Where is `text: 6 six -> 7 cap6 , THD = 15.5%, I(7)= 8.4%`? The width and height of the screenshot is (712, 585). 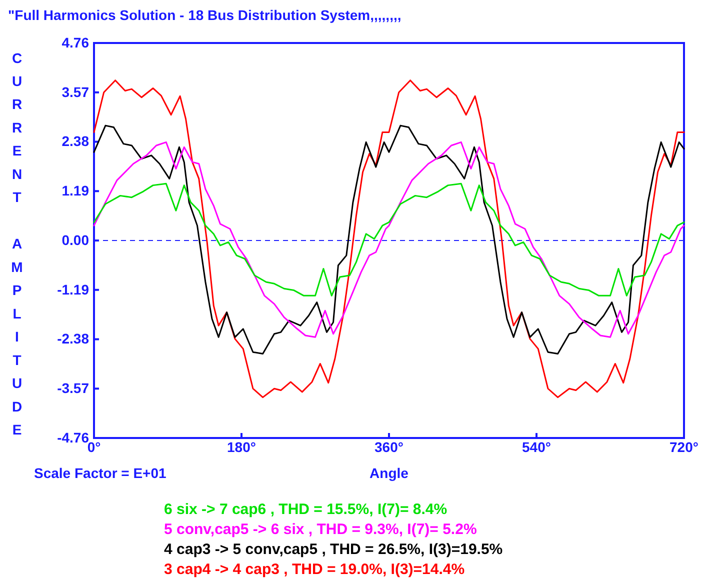 text: 6 six -> 7 cap6 , THD = 15.5%, I(7)= 8.4% is located at coordinates (306, 509).